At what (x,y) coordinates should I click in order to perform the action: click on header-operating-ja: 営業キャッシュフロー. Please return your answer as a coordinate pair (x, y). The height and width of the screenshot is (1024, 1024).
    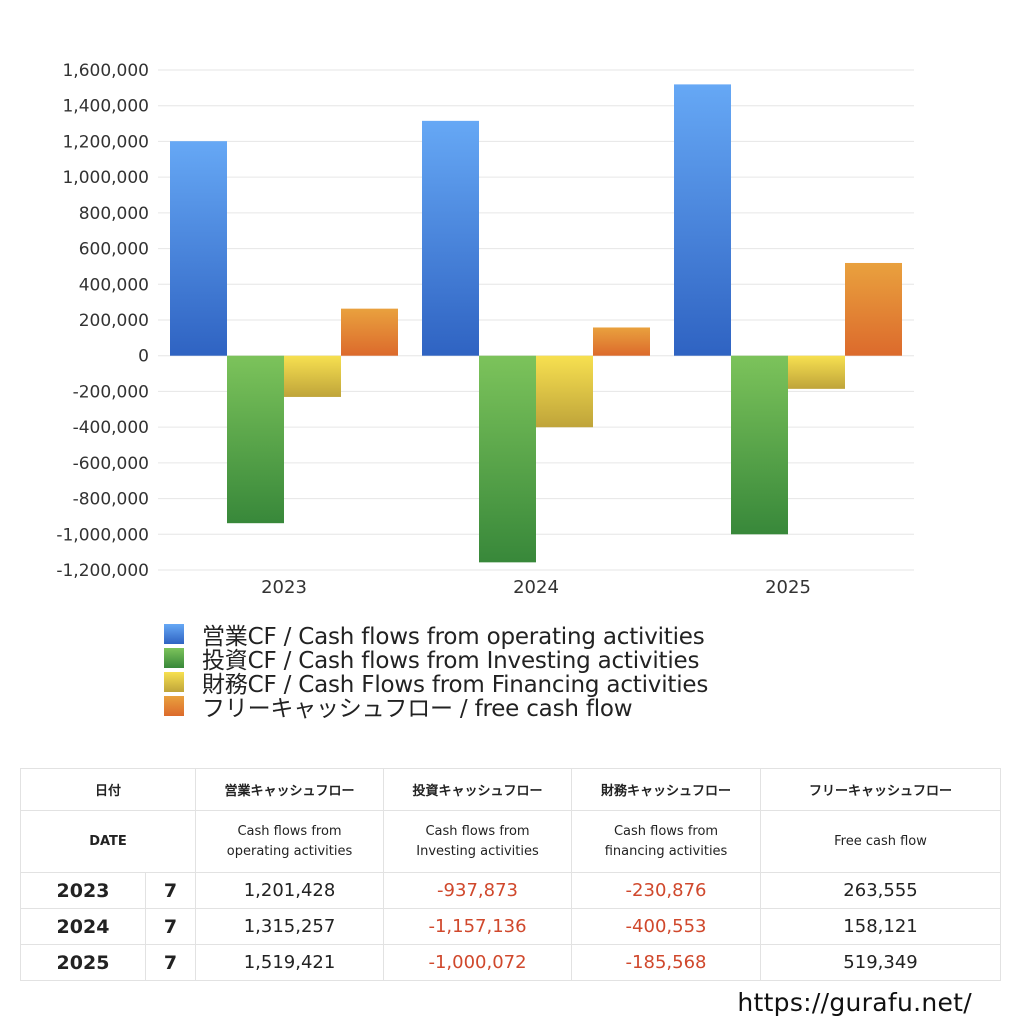
    Looking at the image, I should click on (290, 789).